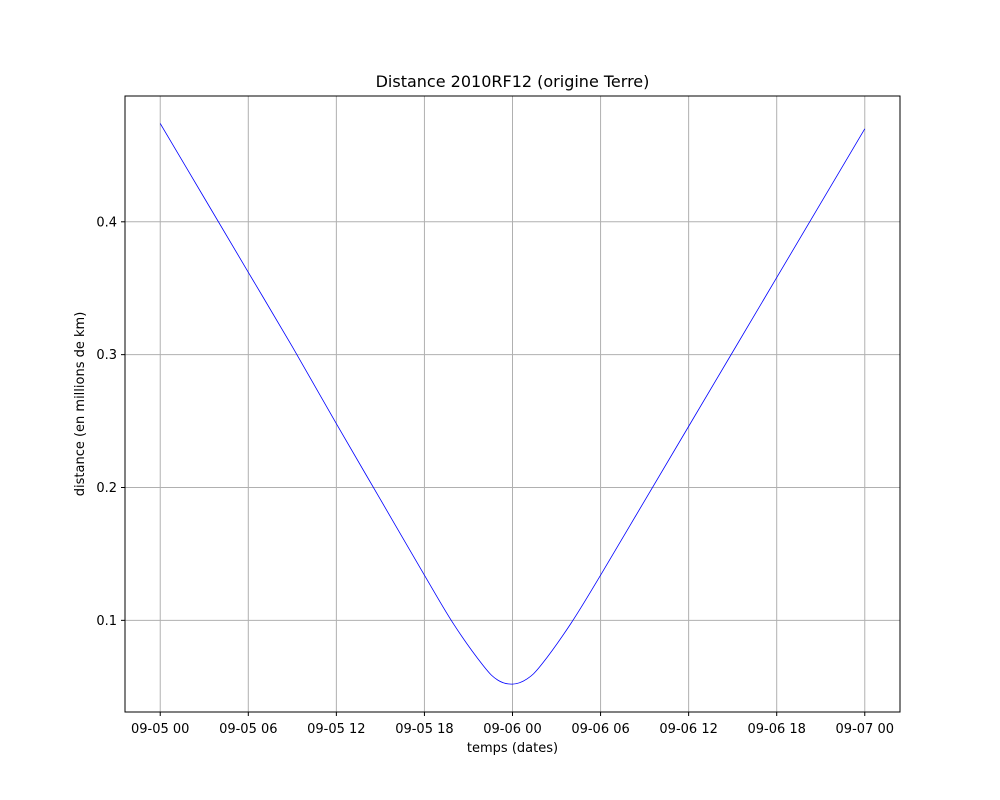 Image resolution: width=1000 pixels, height=800 pixels. What do you see at coordinates (688, 729) in the screenshot?
I see `x-tick-label: 09-06 12` at bounding box center [688, 729].